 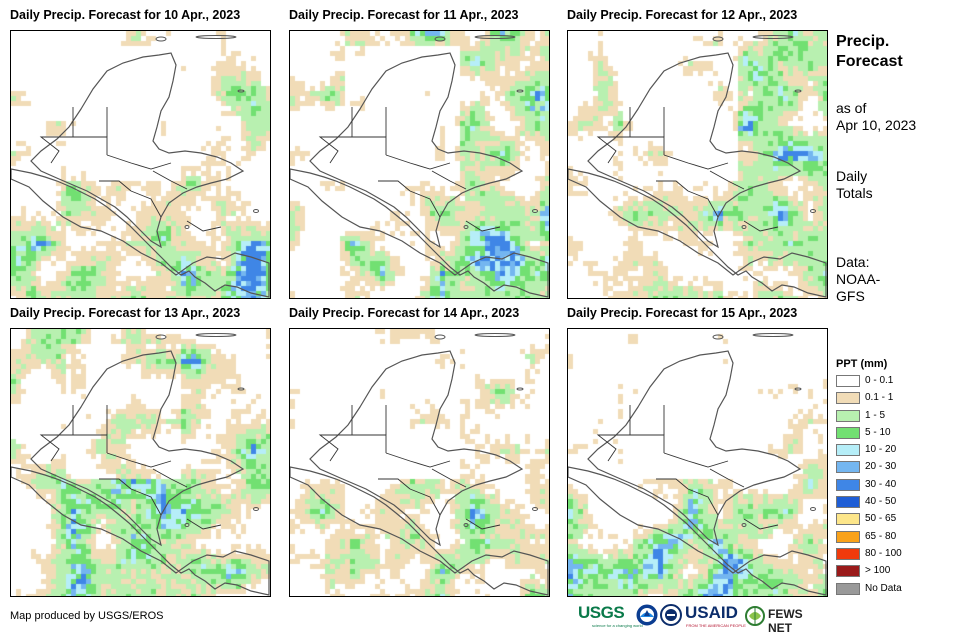 I want to click on legend-item: 30 - 40, so click(x=901, y=485).